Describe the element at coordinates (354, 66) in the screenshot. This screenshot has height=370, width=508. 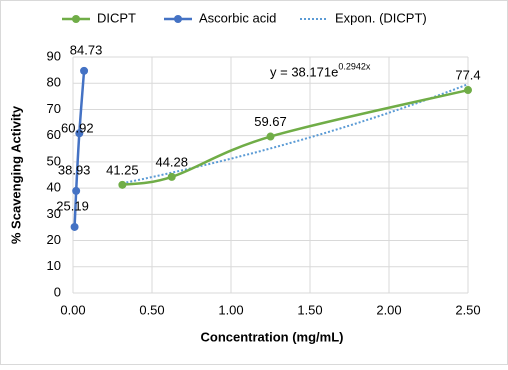
I see `trendline-exponent: 0.2942x` at that location.